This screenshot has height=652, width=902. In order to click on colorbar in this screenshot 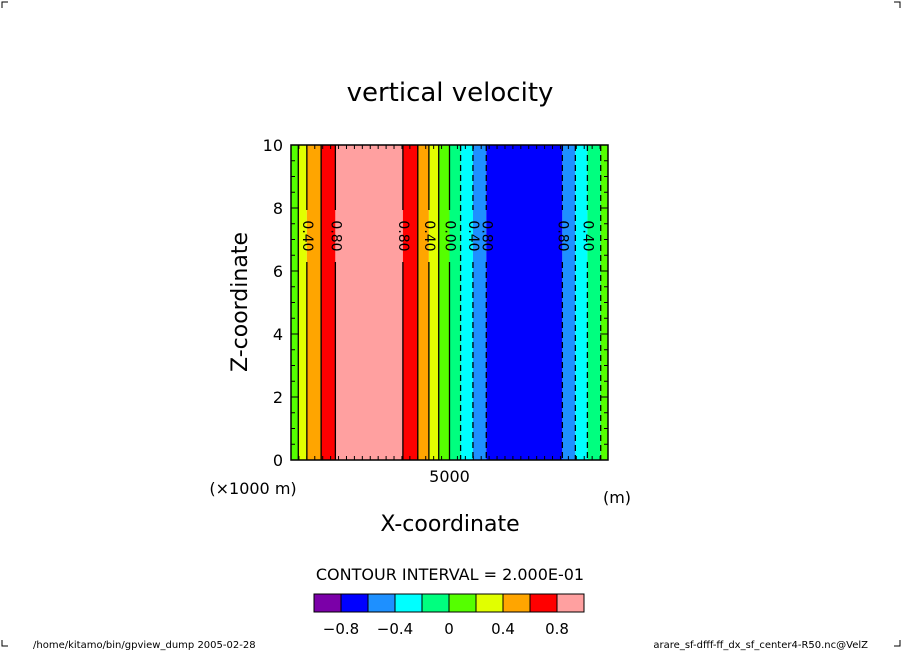, I will do `click(449, 603)`.